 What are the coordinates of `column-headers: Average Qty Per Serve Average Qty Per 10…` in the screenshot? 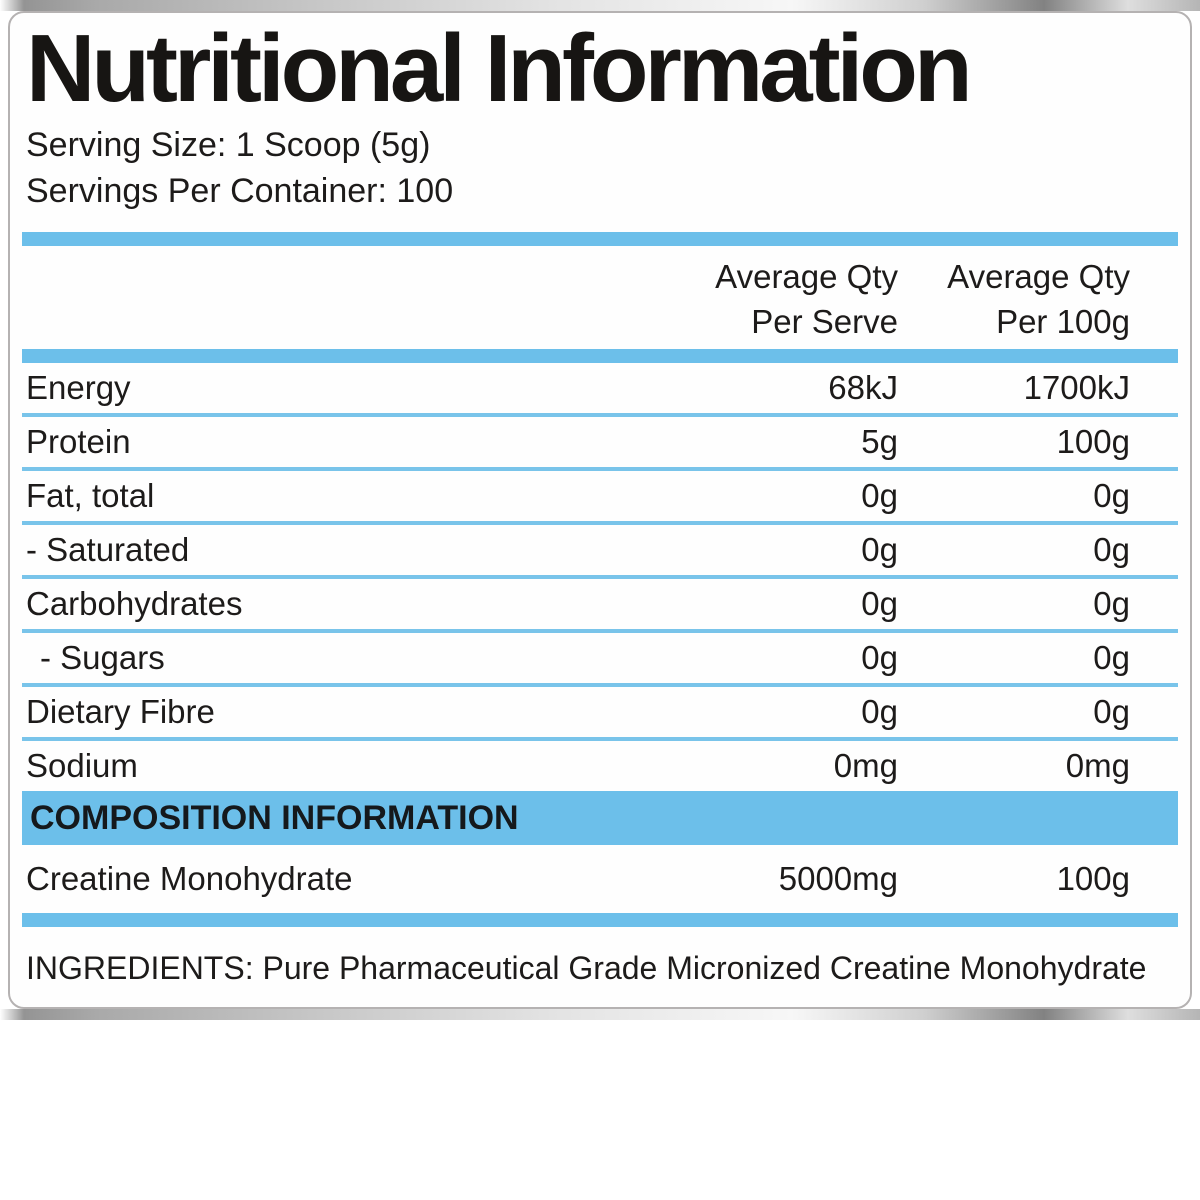 It's located at (600, 299).